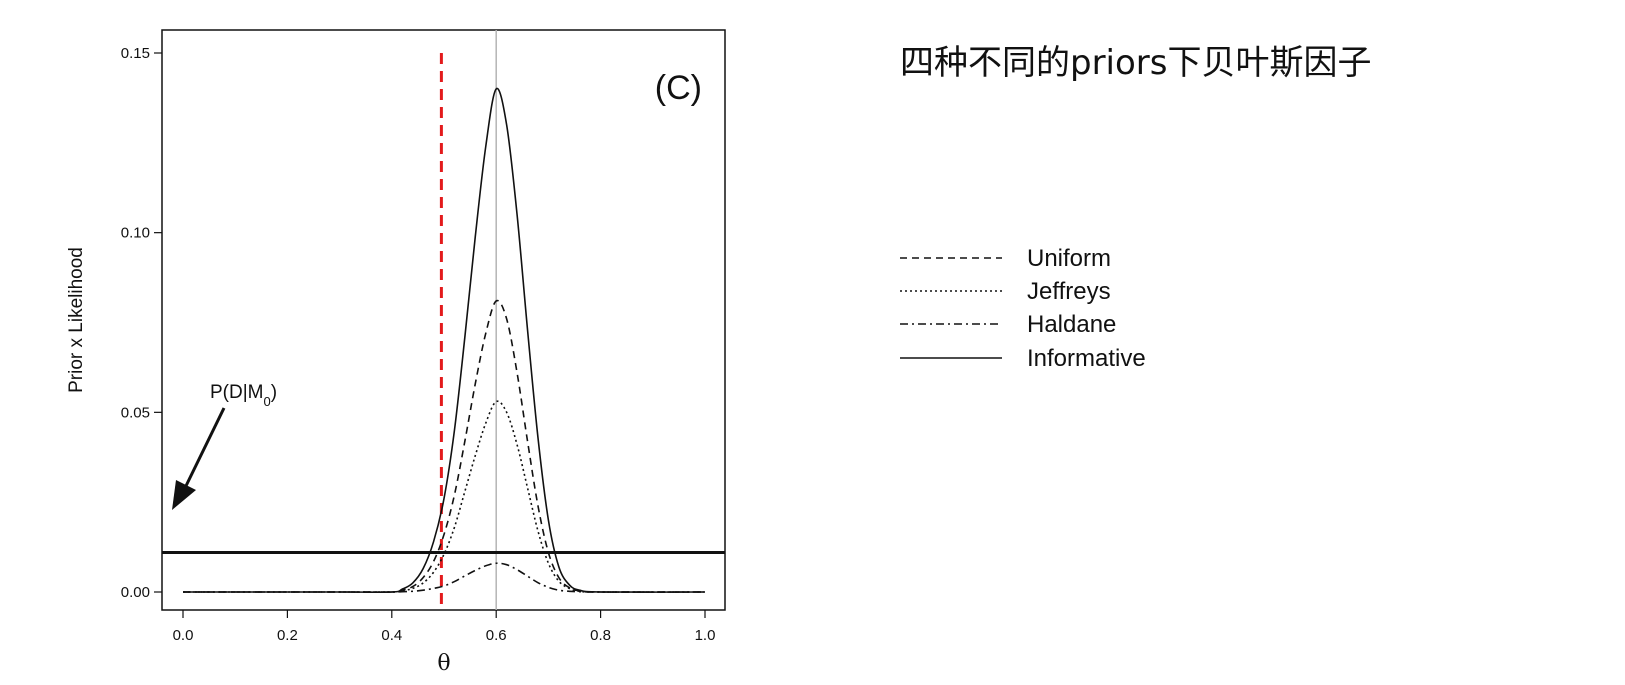 The height and width of the screenshot is (685, 1625). Describe the element at coordinates (1071, 324) in the screenshot. I see `legend-label-haldane: Haldane` at that location.